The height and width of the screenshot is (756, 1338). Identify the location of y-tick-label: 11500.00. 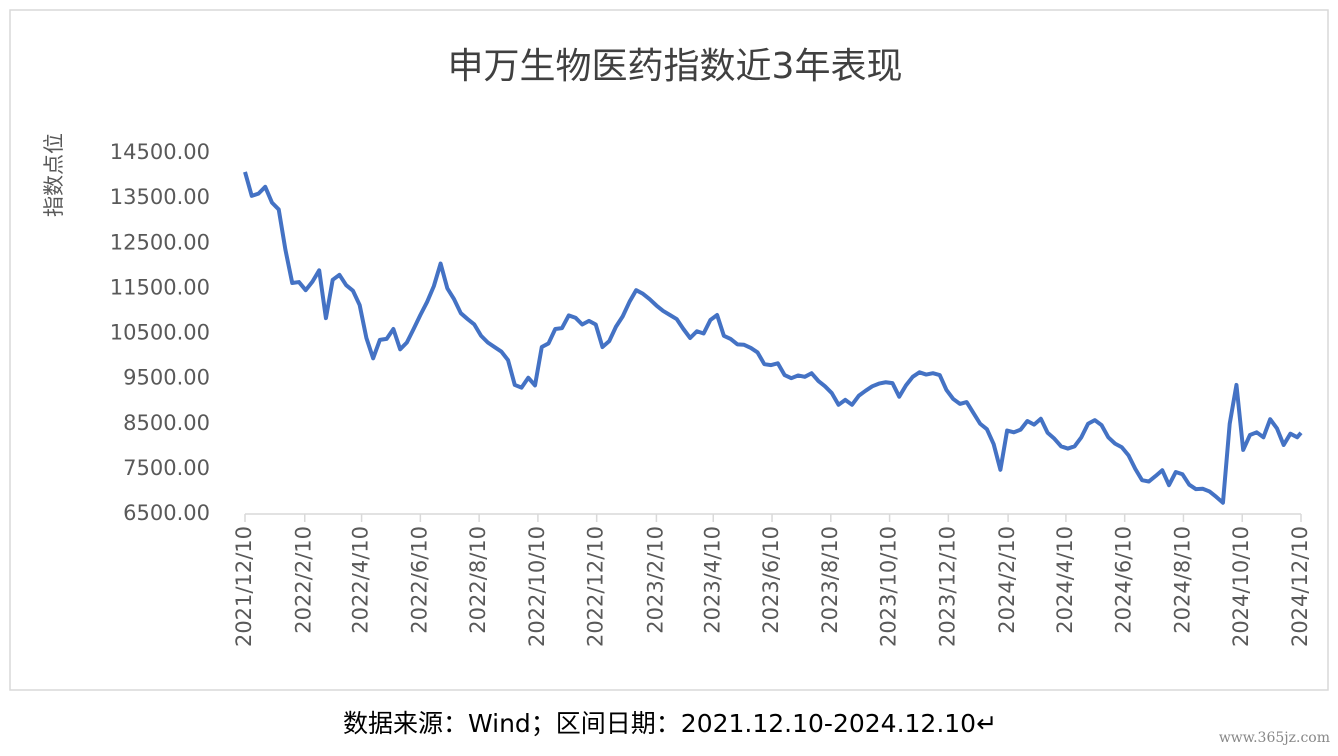
(160, 287).